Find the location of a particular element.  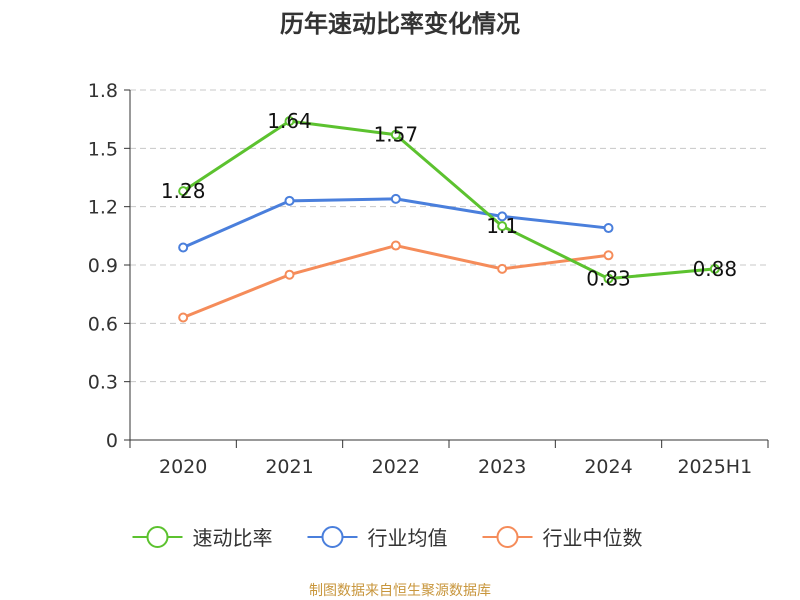

legend: 速动比率 行业均值 行业中位数 is located at coordinates (387, 538).